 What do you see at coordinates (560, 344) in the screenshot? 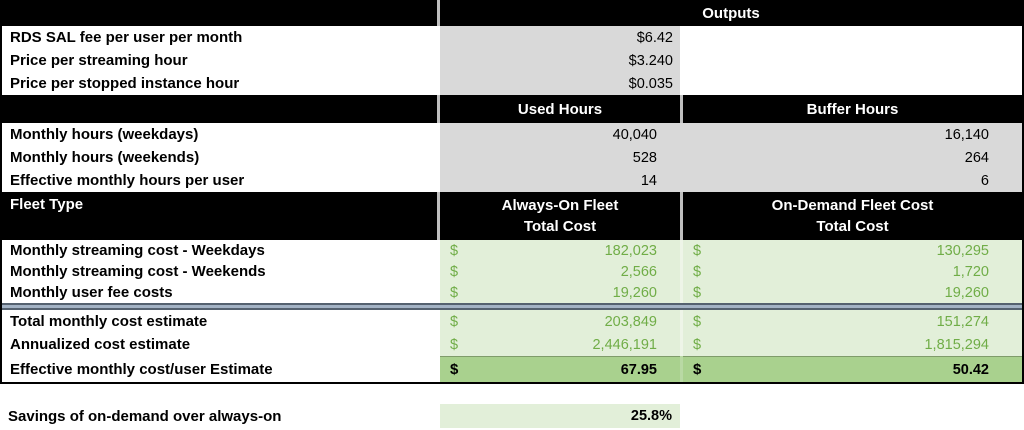
I see `always-on-total-cell: $2,446,191` at bounding box center [560, 344].